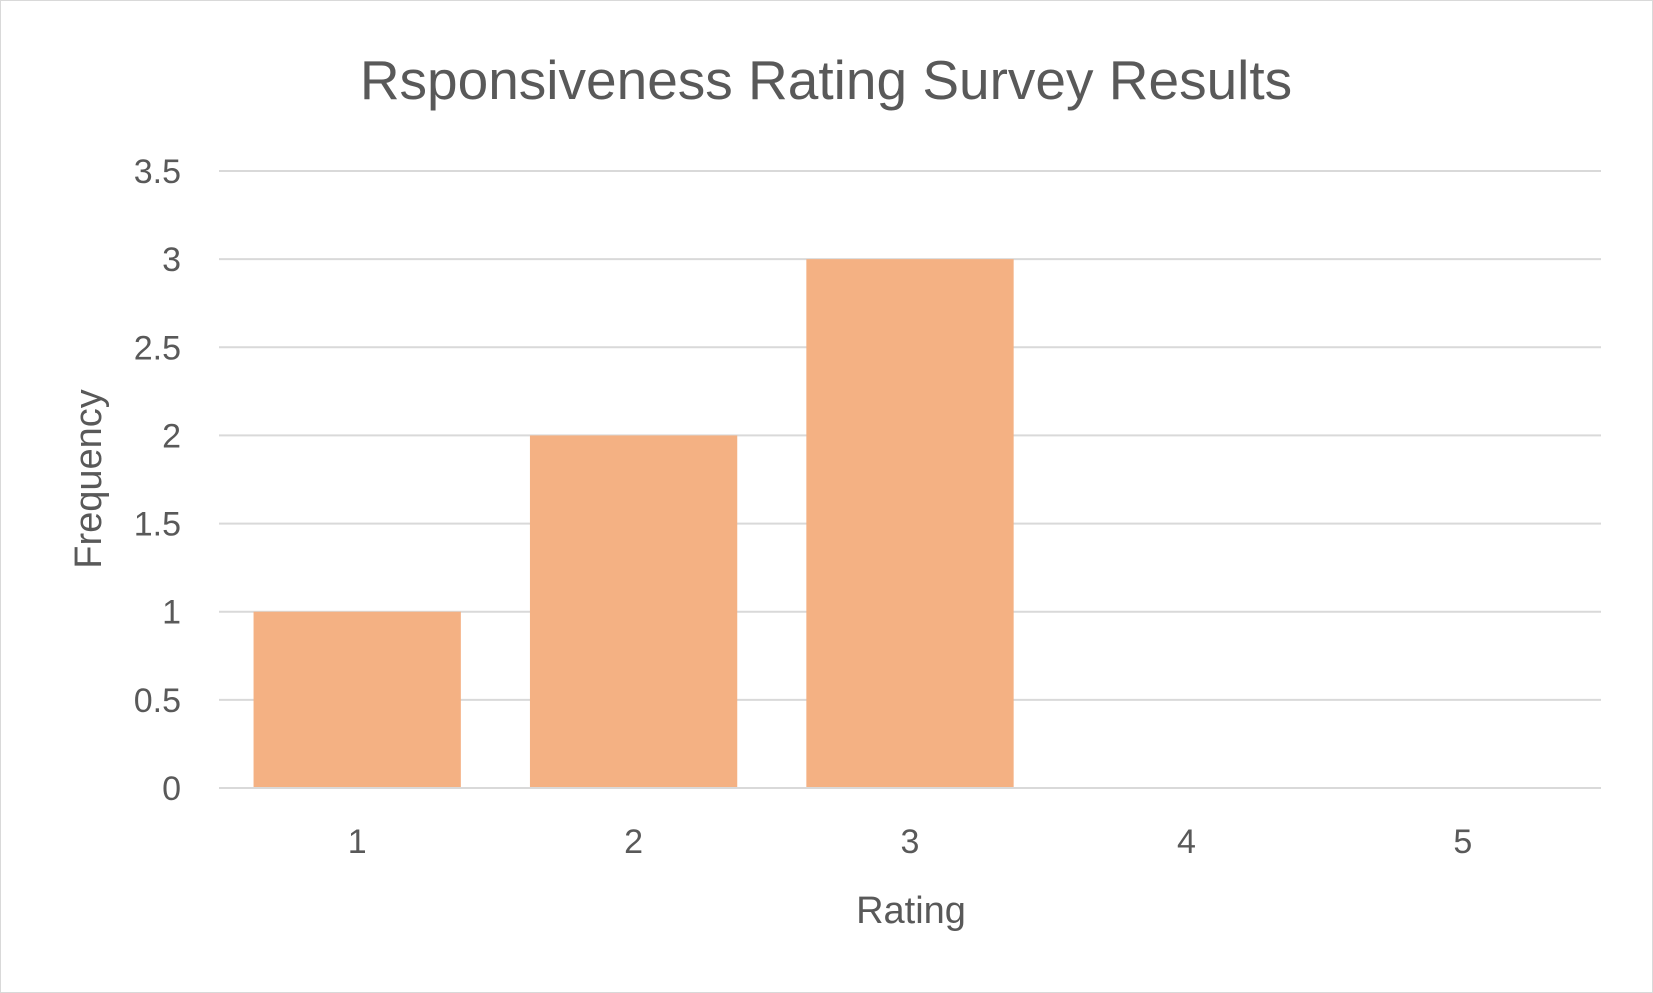 This screenshot has width=1653, height=993. I want to click on x-tick-labels: 1 2 3 4 5, so click(910, 842).